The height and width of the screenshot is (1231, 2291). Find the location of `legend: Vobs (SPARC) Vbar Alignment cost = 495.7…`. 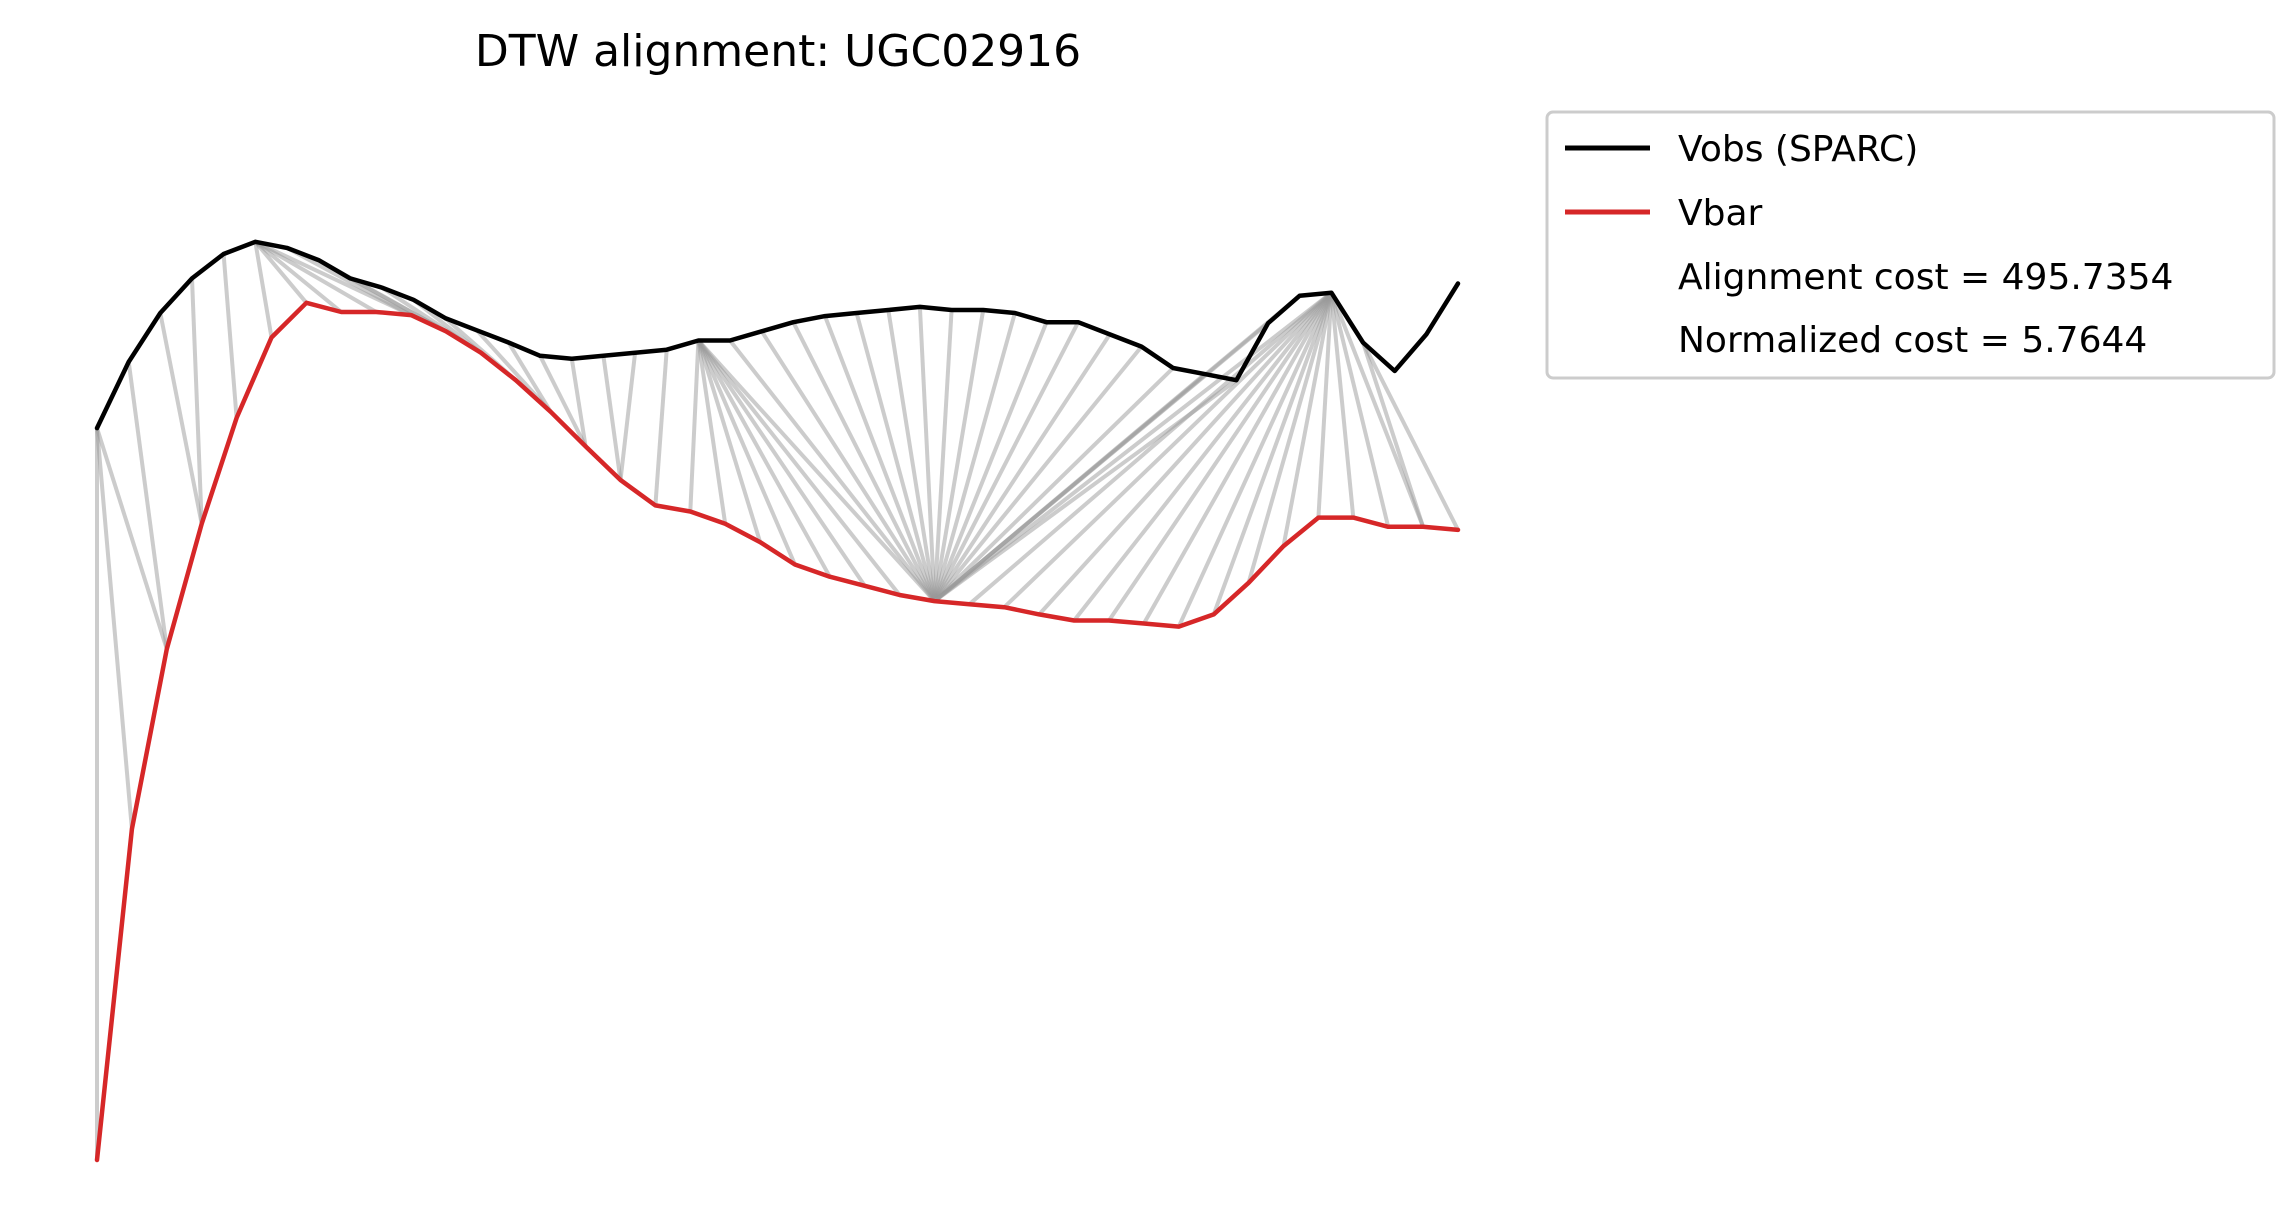

legend: Vobs (SPARC) Vbar Alignment cost = 495.7… is located at coordinates (1910, 245).